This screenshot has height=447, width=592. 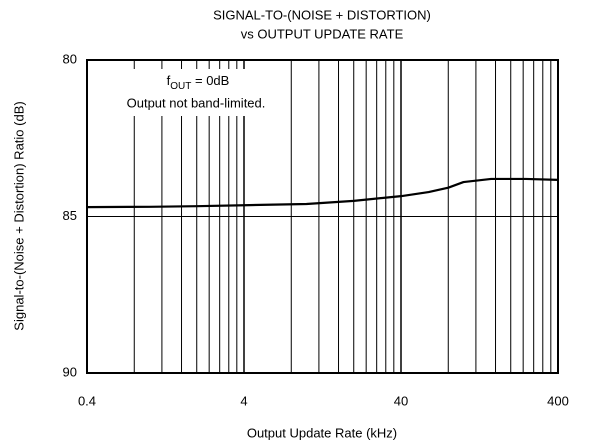 I want to click on x-tick-label: 40, so click(x=401, y=400).